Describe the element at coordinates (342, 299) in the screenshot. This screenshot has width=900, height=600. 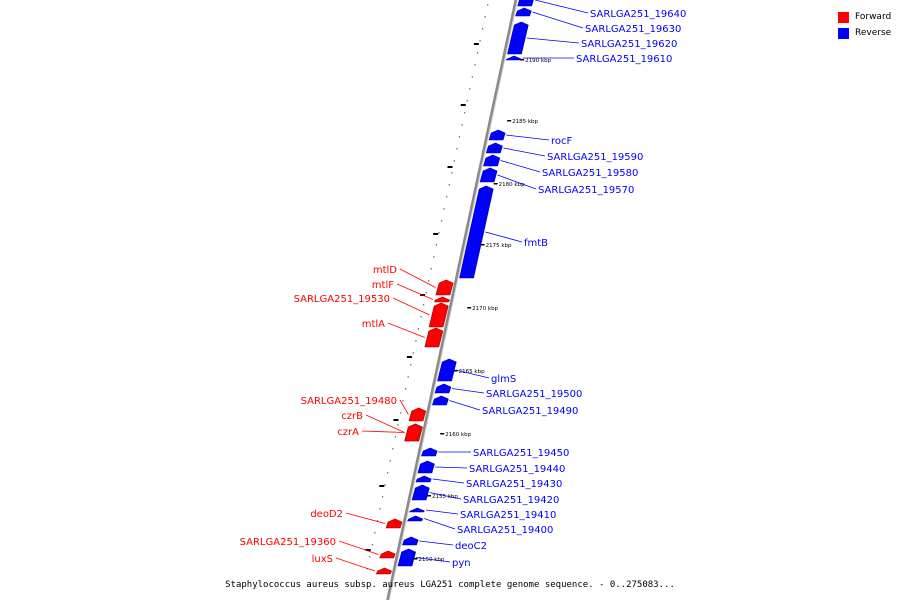
I see `gene-label-forward: SARLGA251_19530` at that location.